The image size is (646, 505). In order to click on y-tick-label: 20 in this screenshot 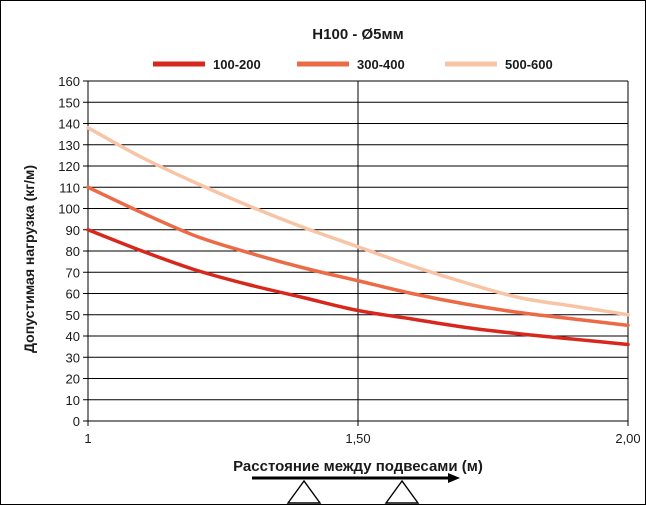, I will do `click(73, 379)`.